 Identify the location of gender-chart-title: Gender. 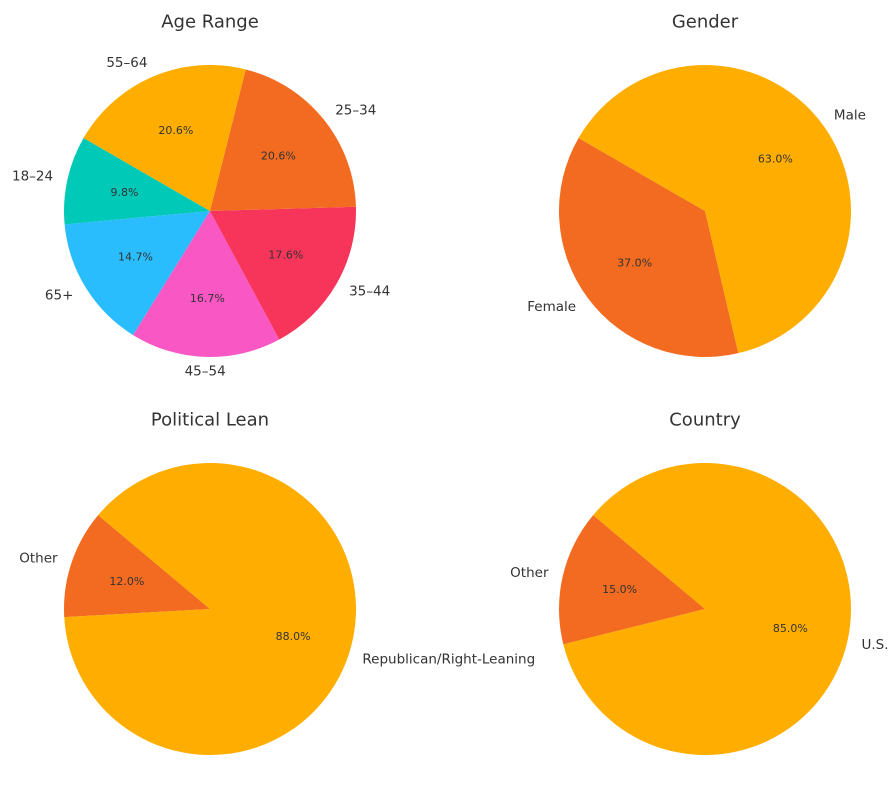
(705, 22).